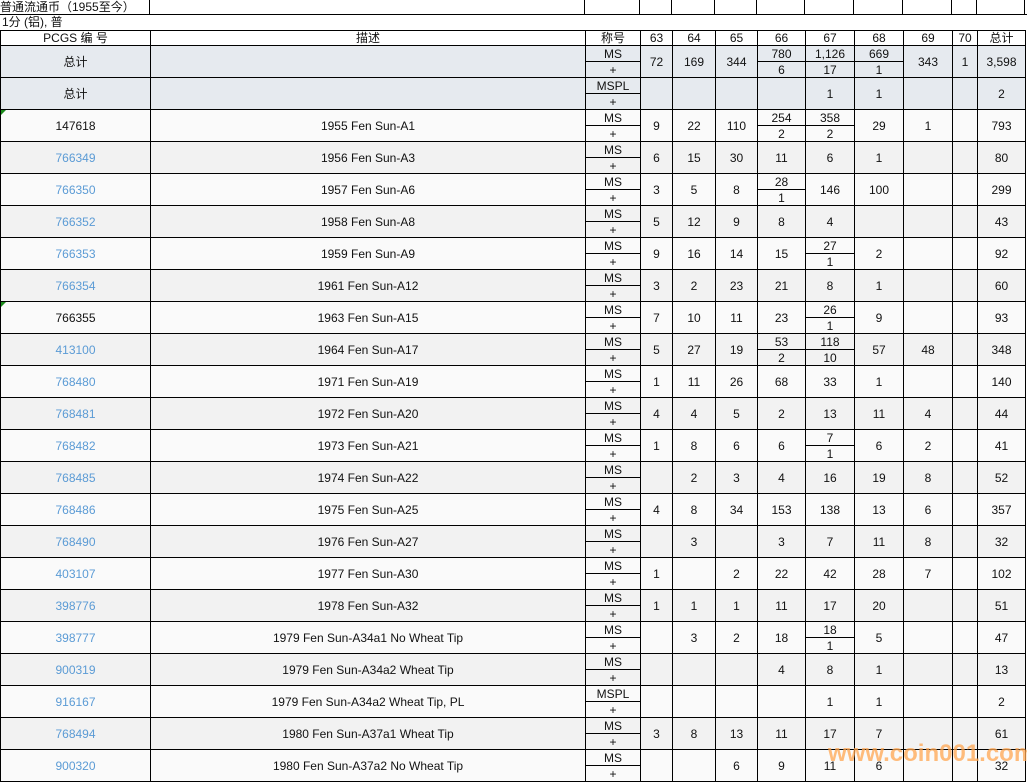 The image size is (1027, 782). I want to click on grade-66-count: 23, so click(781, 317).